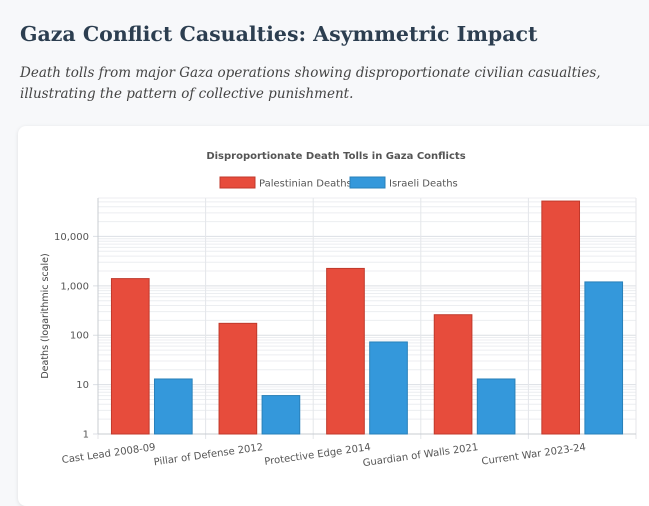 This screenshot has width=649, height=506. I want to click on x-tick-label: Guardian of Walls 2021, so click(420, 455).